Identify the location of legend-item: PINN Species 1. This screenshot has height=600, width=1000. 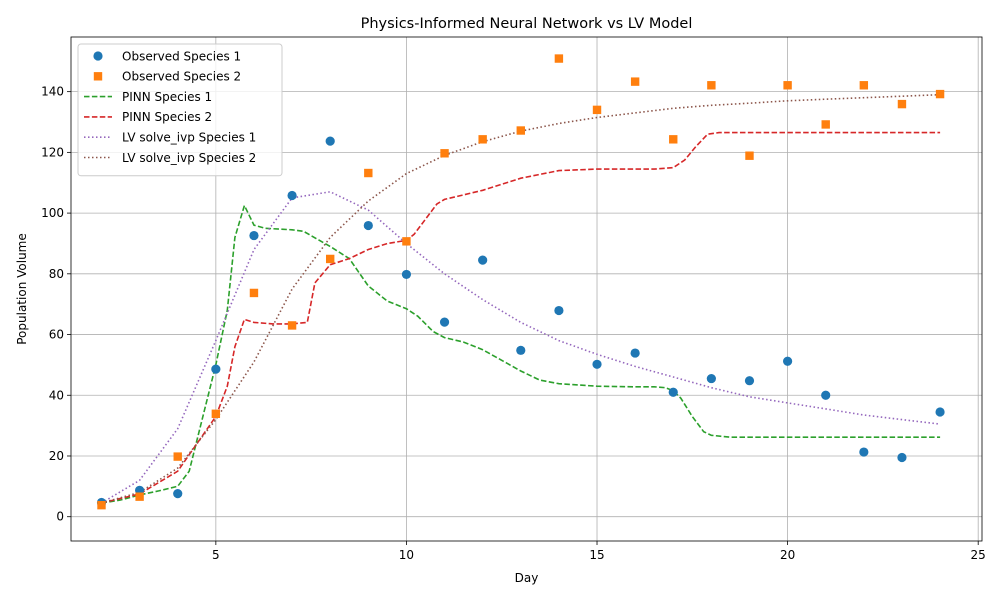
(148, 97).